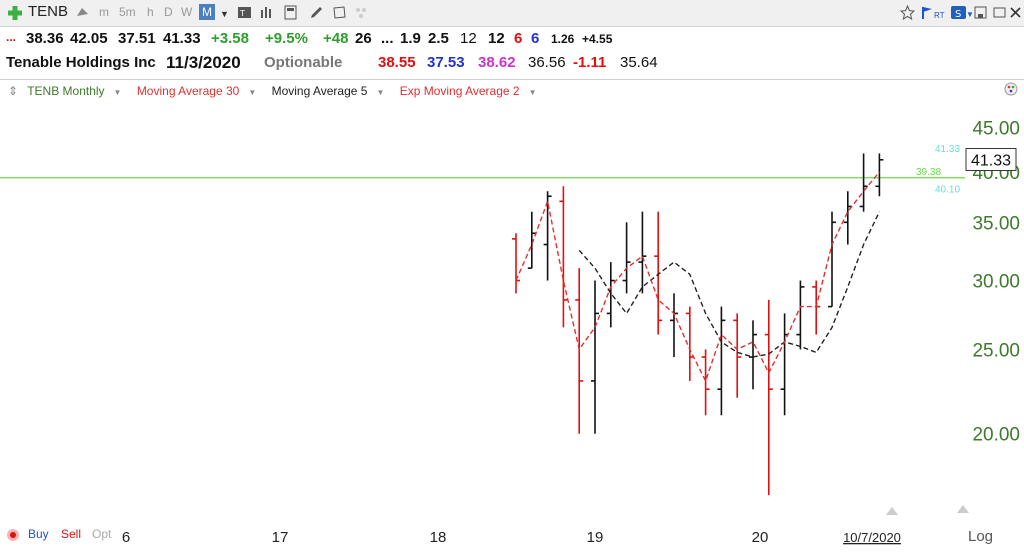 The width and height of the screenshot is (1024, 556). Describe the element at coordinates (947, 189) in the screenshot. I see `axis-label-b: 40.10` at that location.